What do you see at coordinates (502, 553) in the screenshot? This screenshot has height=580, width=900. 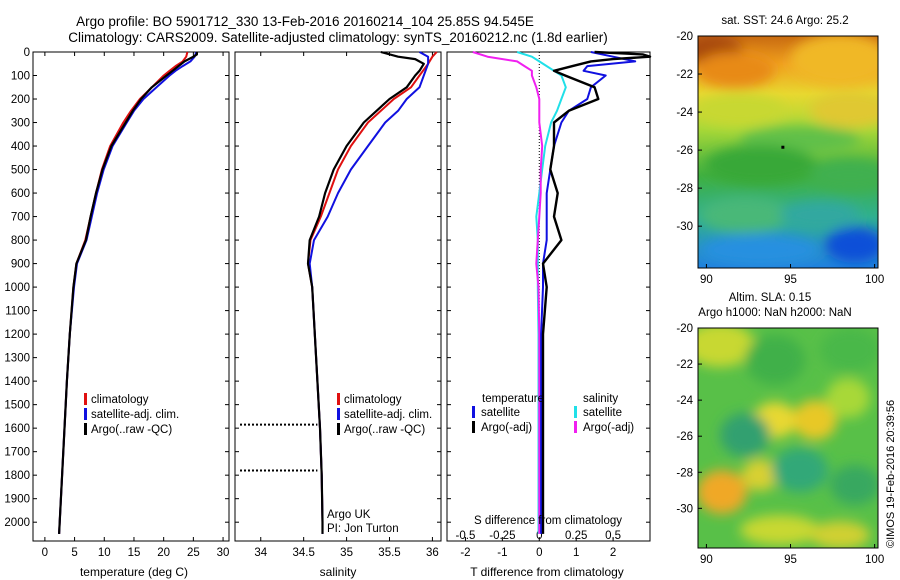 I see `x-tick-label: -1` at bounding box center [502, 553].